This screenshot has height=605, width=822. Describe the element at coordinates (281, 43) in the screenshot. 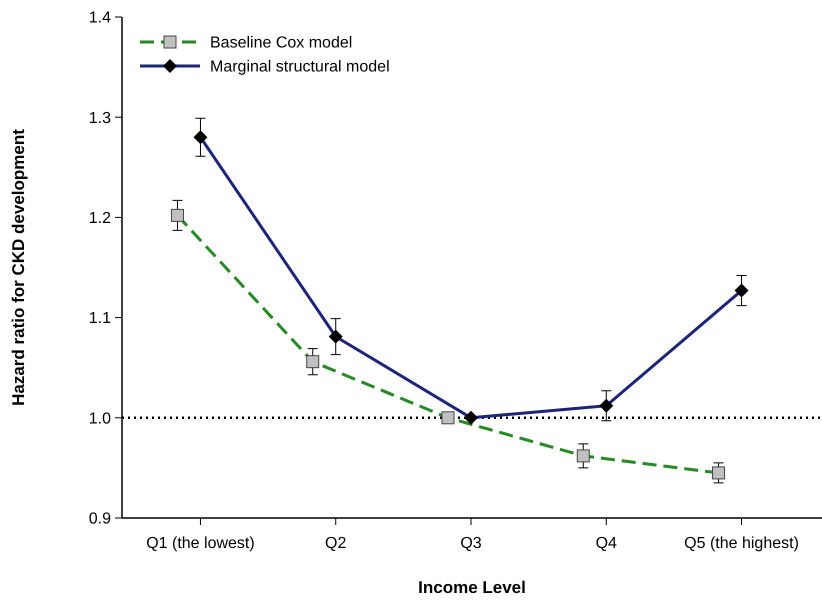

I see `legend-label: Baseline Cox model` at that location.